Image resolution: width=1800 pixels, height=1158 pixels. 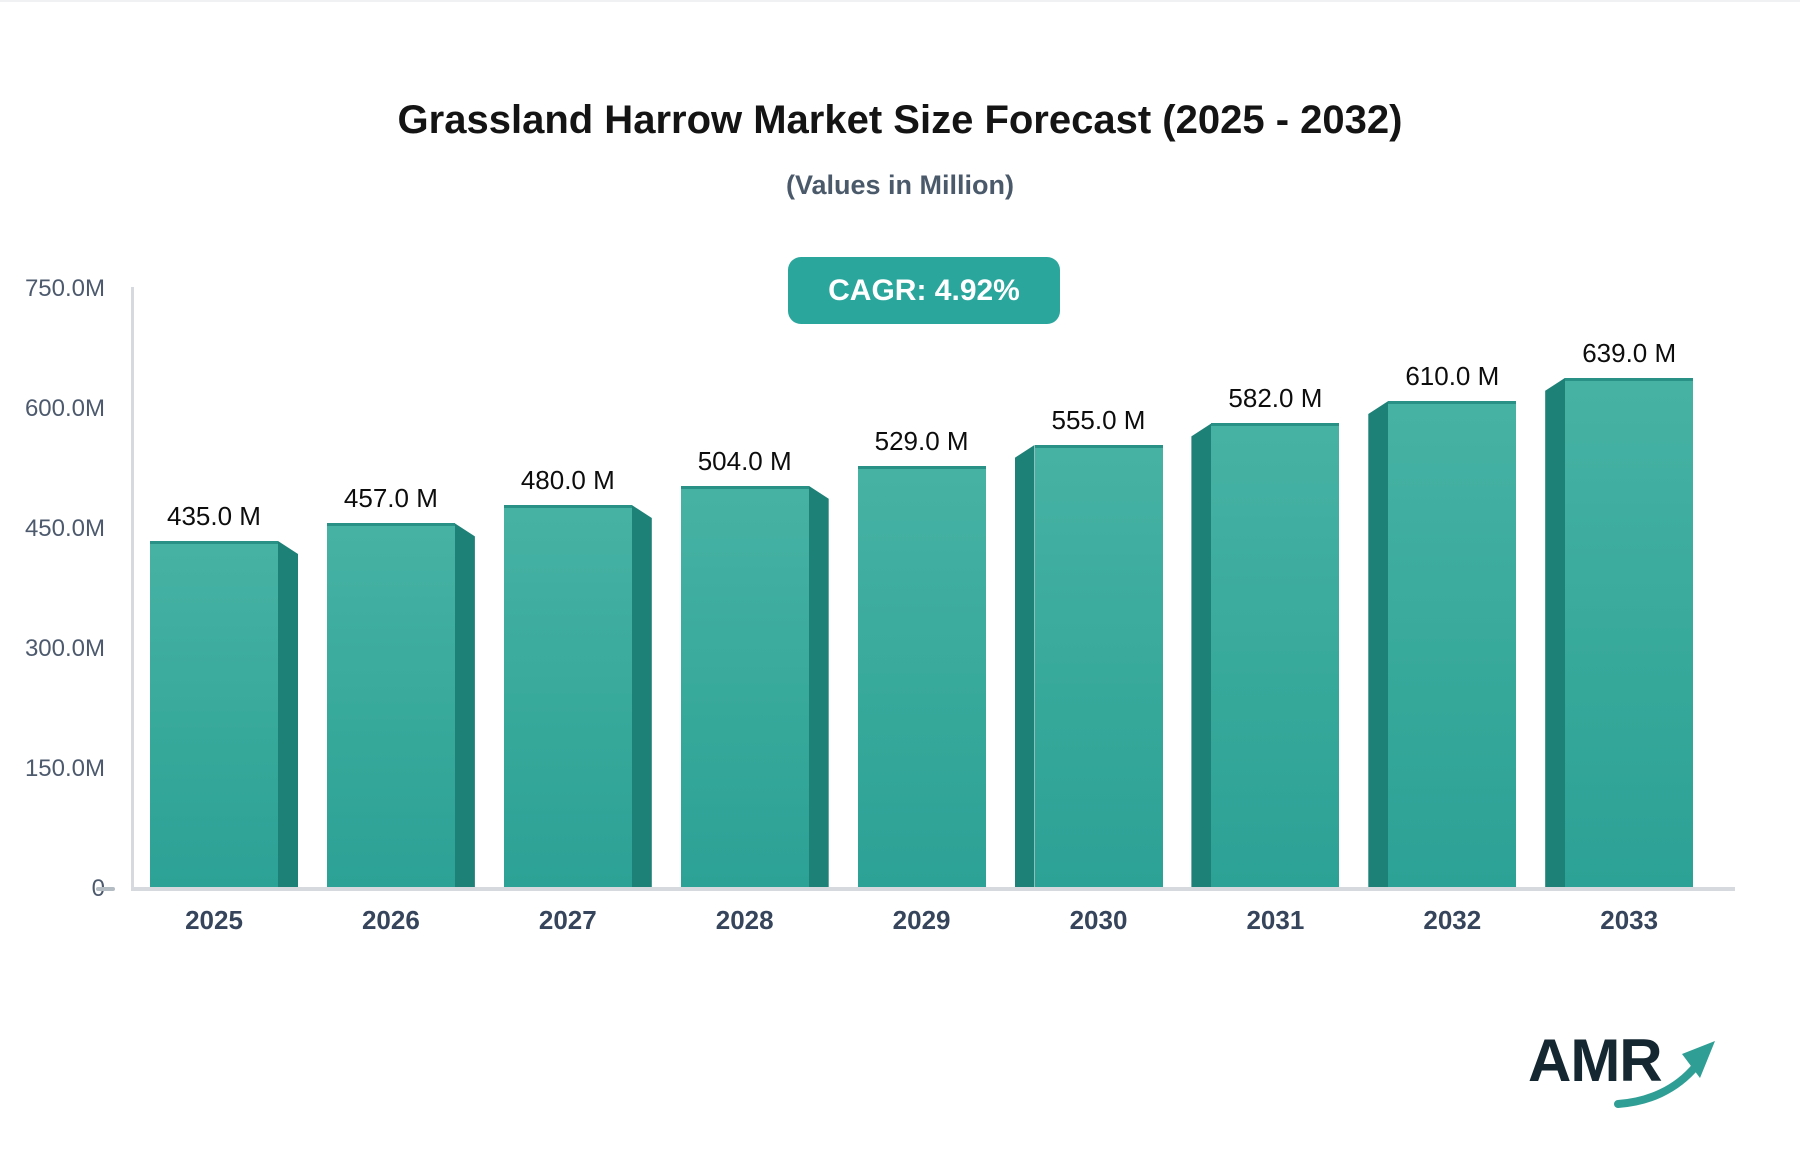 What do you see at coordinates (1629, 920) in the screenshot?
I see `x-axis-tick-label: 2033` at bounding box center [1629, 920].